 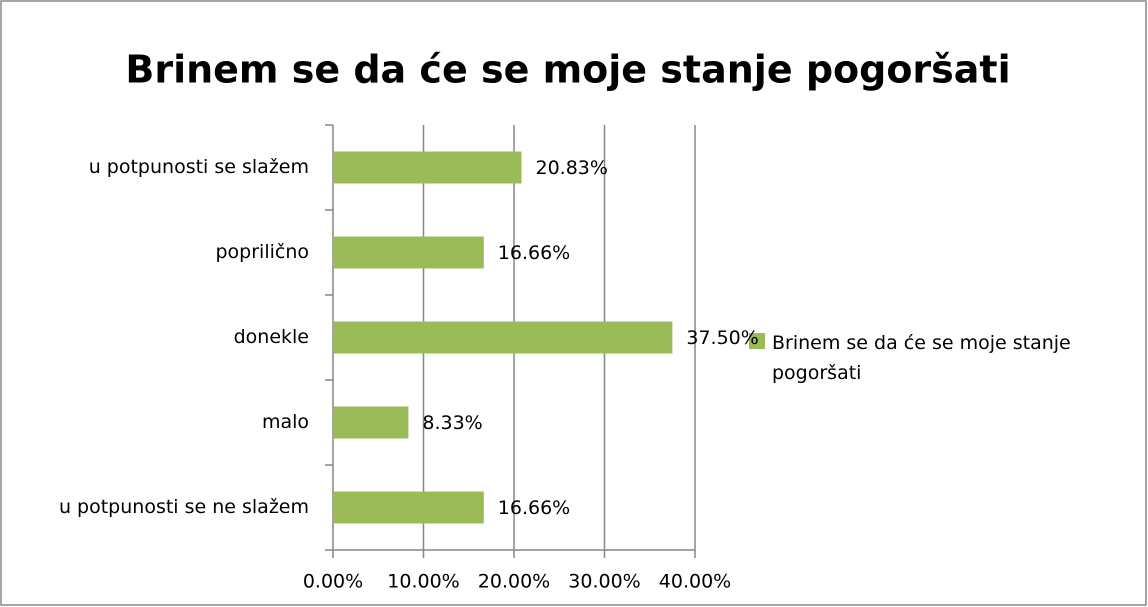 What do you see at coordinates (333, 582) in the screenshot?
I see `x-tick-label: 0.00%` at bounding box center [333, 582].